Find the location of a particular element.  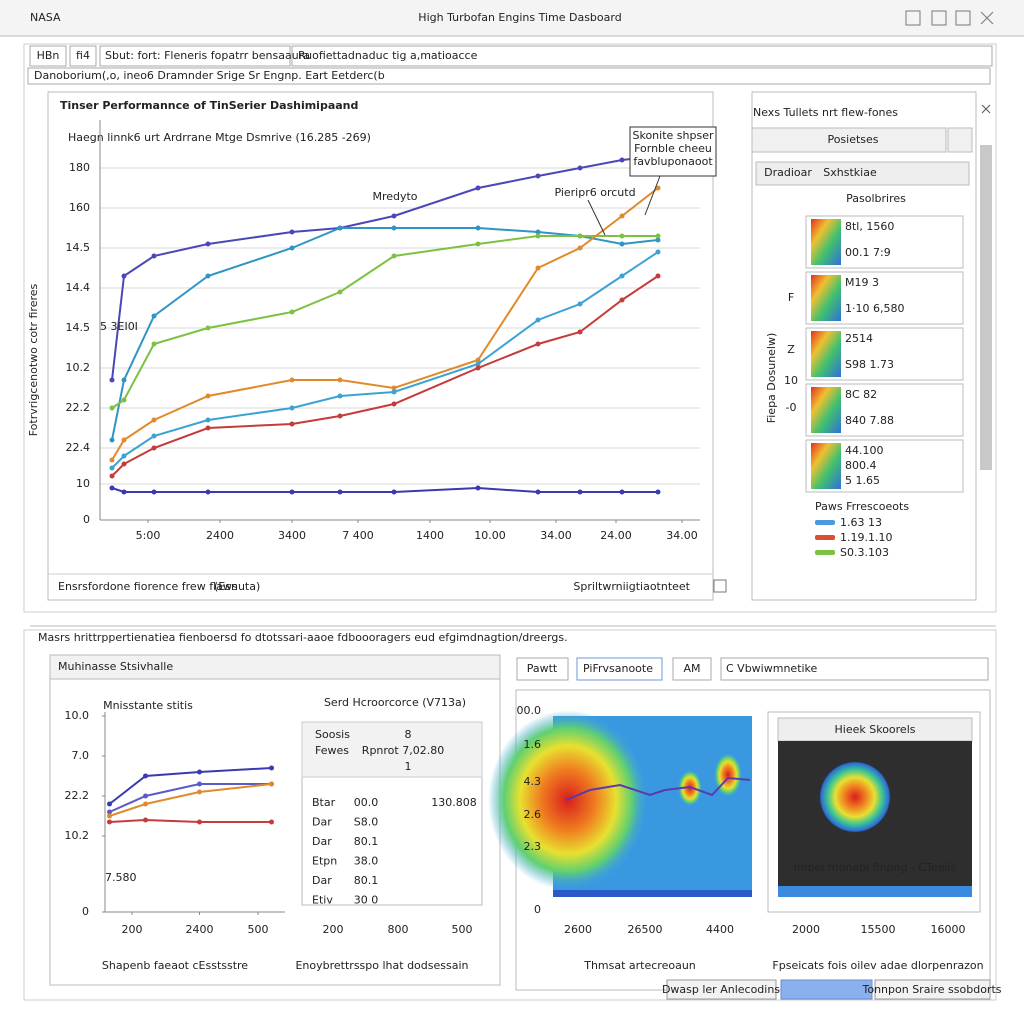

y-tick-label: 7.0 is located at coordinates (81, 755).